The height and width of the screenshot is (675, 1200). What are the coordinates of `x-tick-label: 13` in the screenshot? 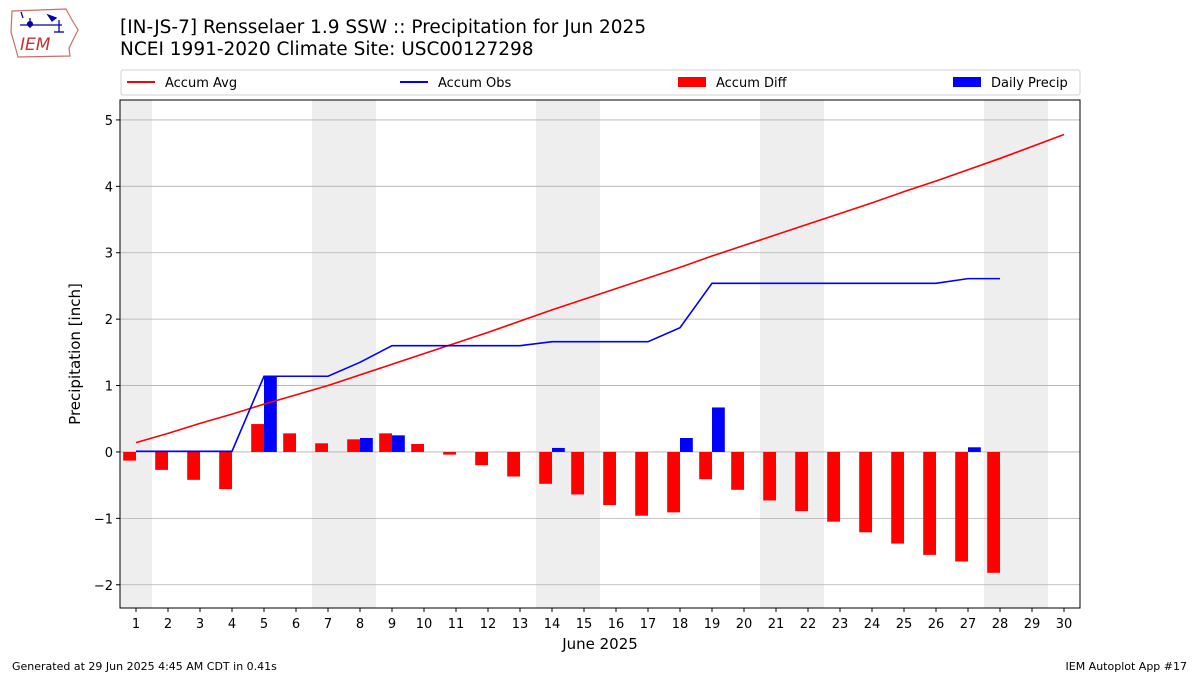 It's located at (520, 624).